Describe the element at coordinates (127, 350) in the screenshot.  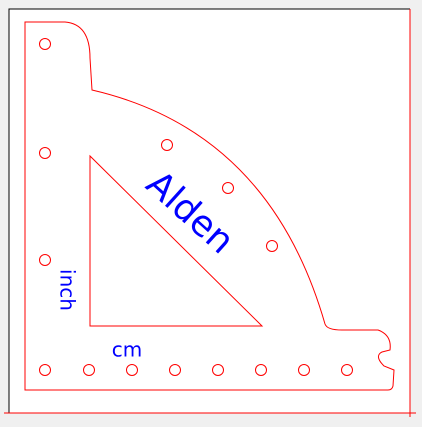
I see `unit-label-cm: cm` at that location.